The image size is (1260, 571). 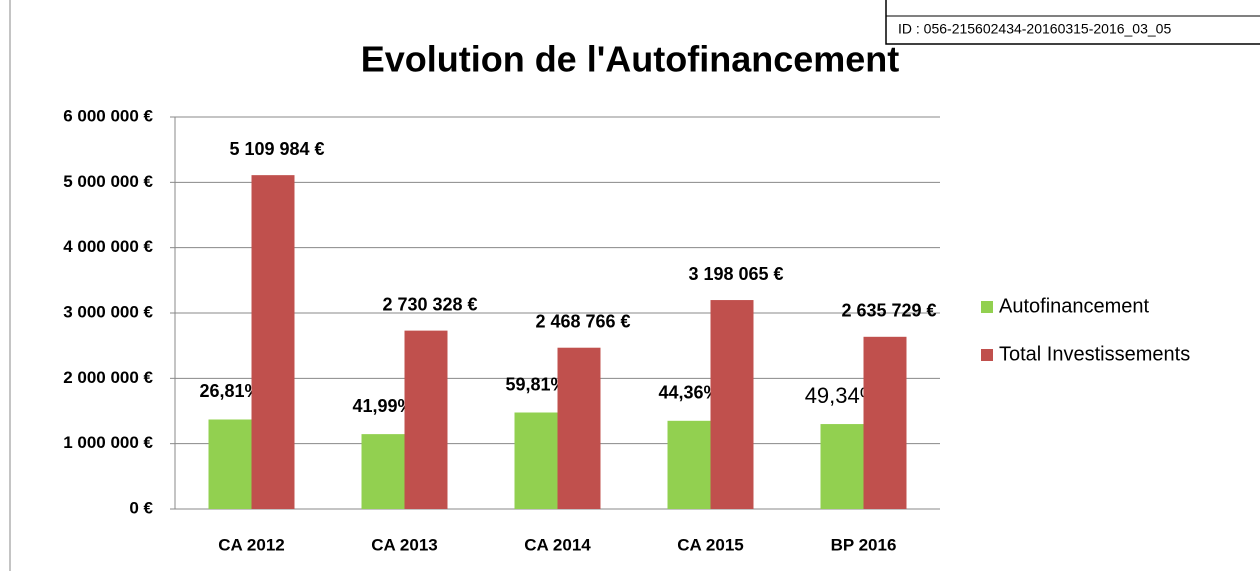 What do you see at coordinates (108, 115) in the screenshot?
I see `y-tick-label: 6 000 000 €` at bounding box center [108, 115].